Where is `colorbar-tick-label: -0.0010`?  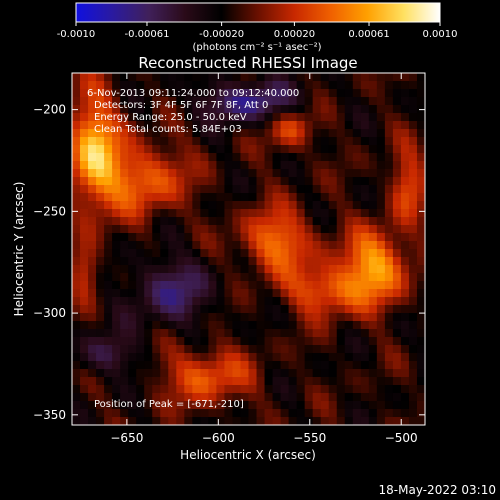
colorbar-tick-label: -0.0010 is located at coordinates (76, 34).